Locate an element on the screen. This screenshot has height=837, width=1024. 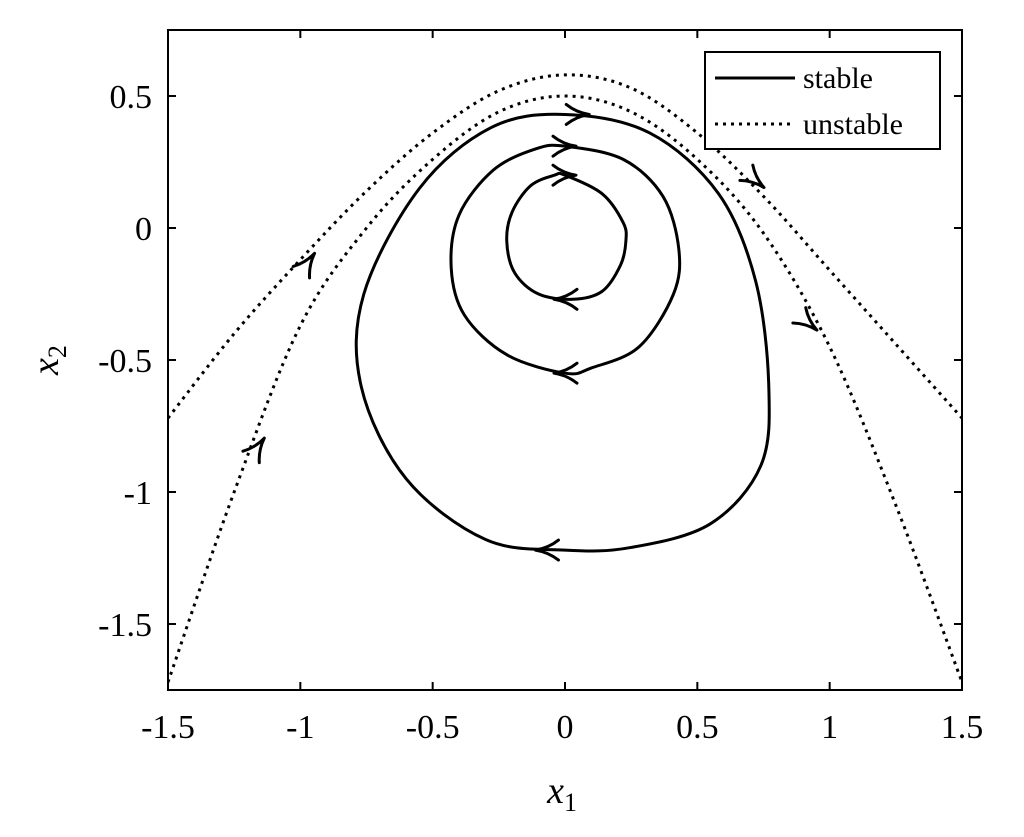
y-tick-label: -1.5 is located at coordinates (125, 625).